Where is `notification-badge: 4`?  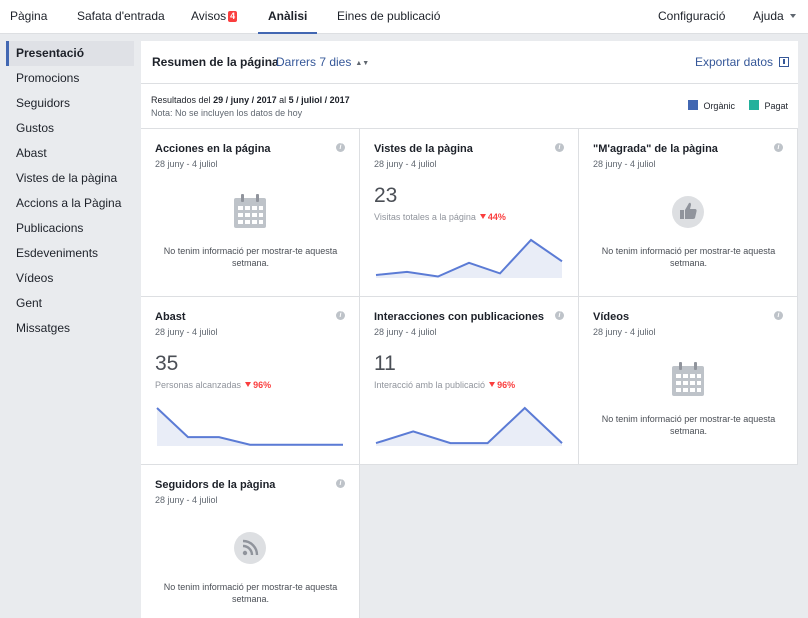
notification-badge: 4 is located at coordinates (233, 16).